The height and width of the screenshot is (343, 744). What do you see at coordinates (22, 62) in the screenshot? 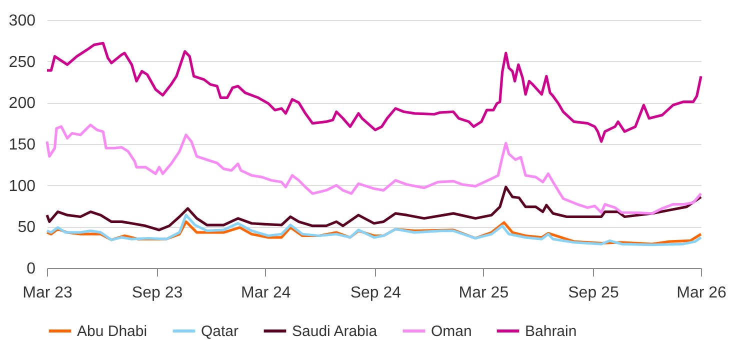
I see `y-tick-label: 250` at bounding box center [22, 62].